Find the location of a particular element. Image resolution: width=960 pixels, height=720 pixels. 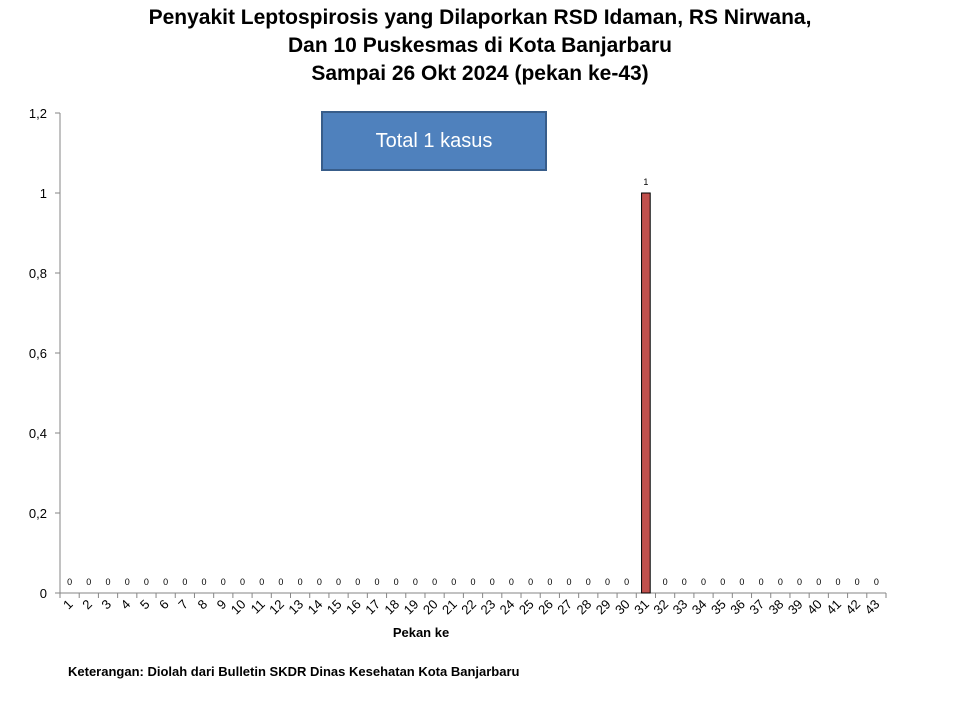

y-tick-label: 0 is located at coordinates (43, 593).